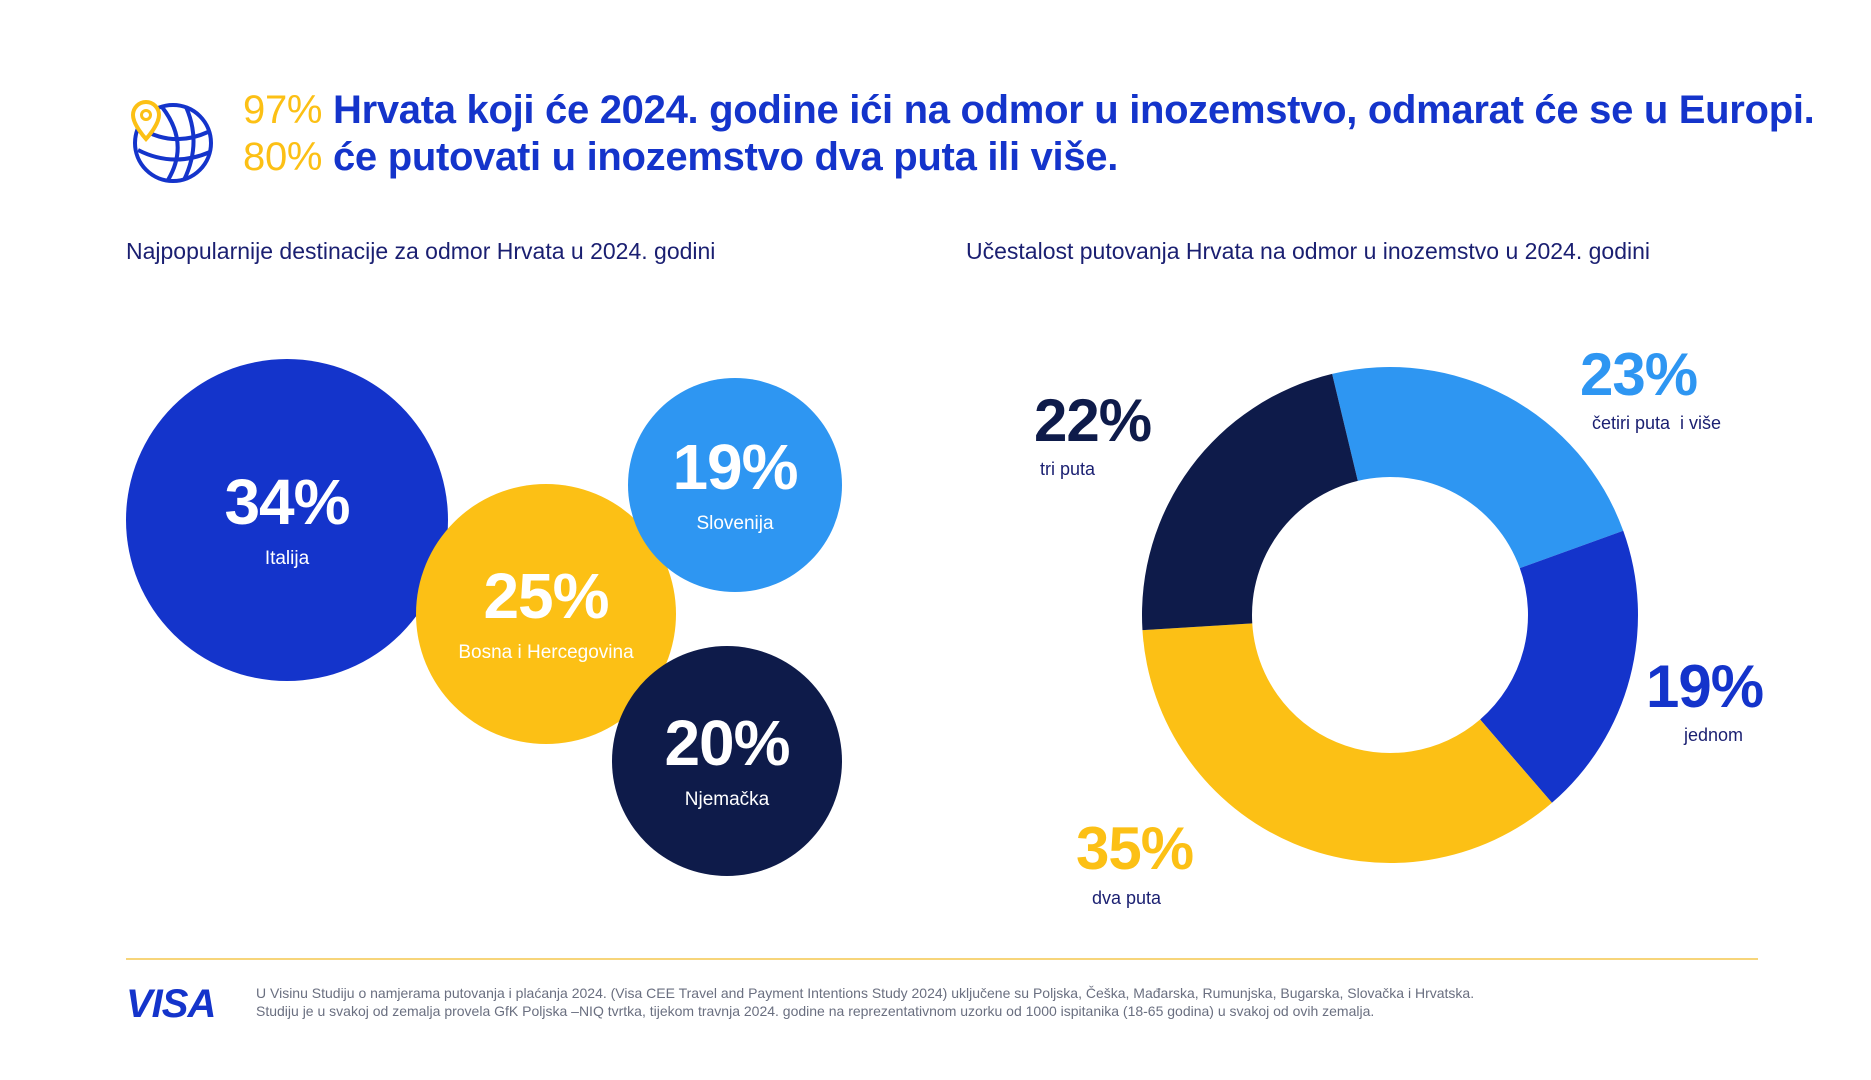 The image size is (1871, 1080). What do you see at coordinates (1068, 469) in the screenshot?
I see `donut-label-tri-puta: tri puta` at bounding box center [1068, 469].